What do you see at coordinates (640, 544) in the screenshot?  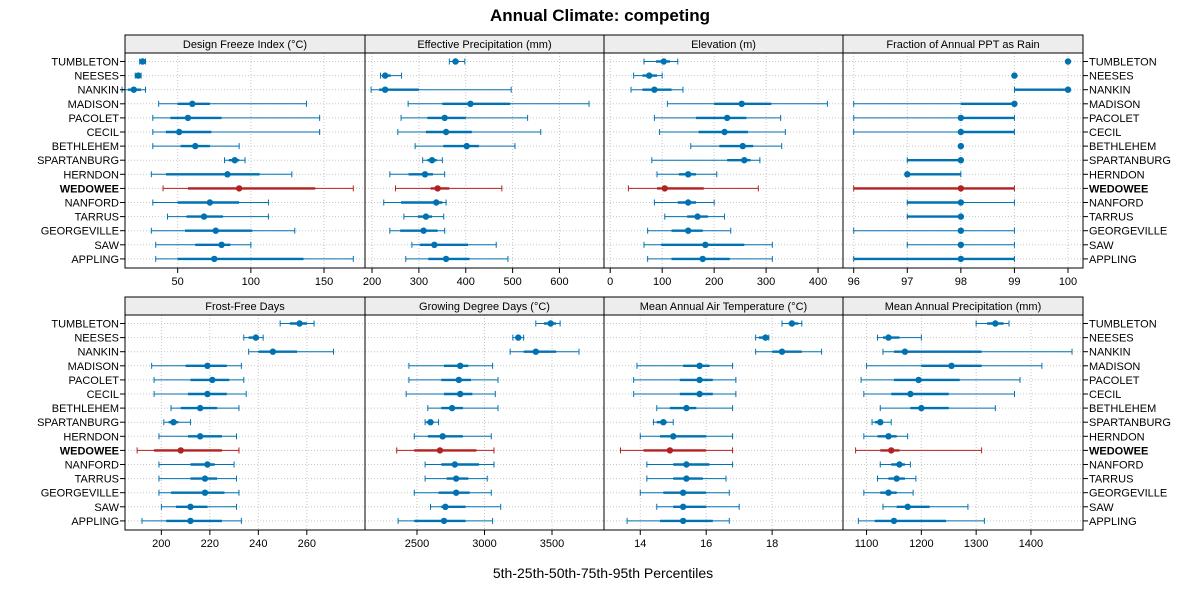 I see `x-tick-label: 14` at bounding box center [640, 544].